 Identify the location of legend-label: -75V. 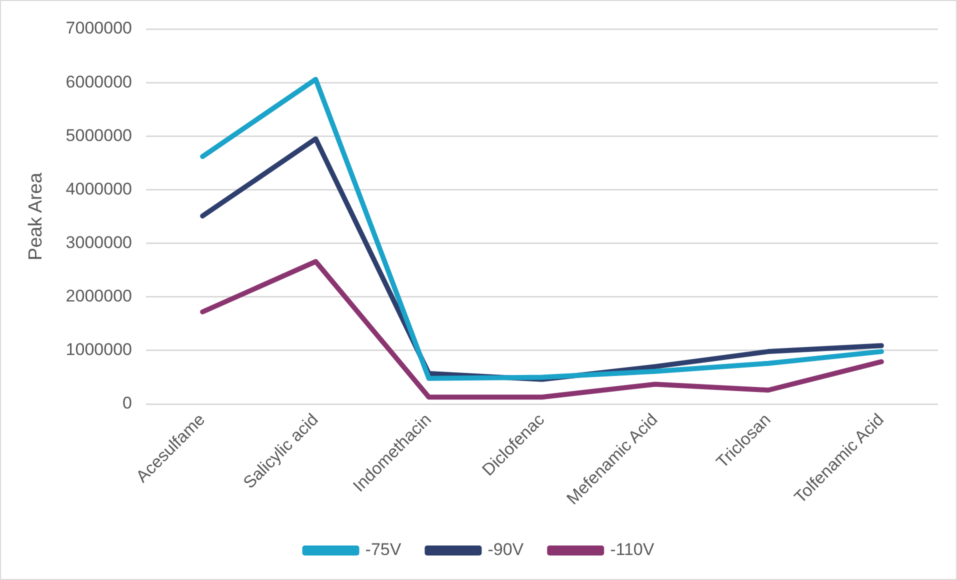
(383, 550).